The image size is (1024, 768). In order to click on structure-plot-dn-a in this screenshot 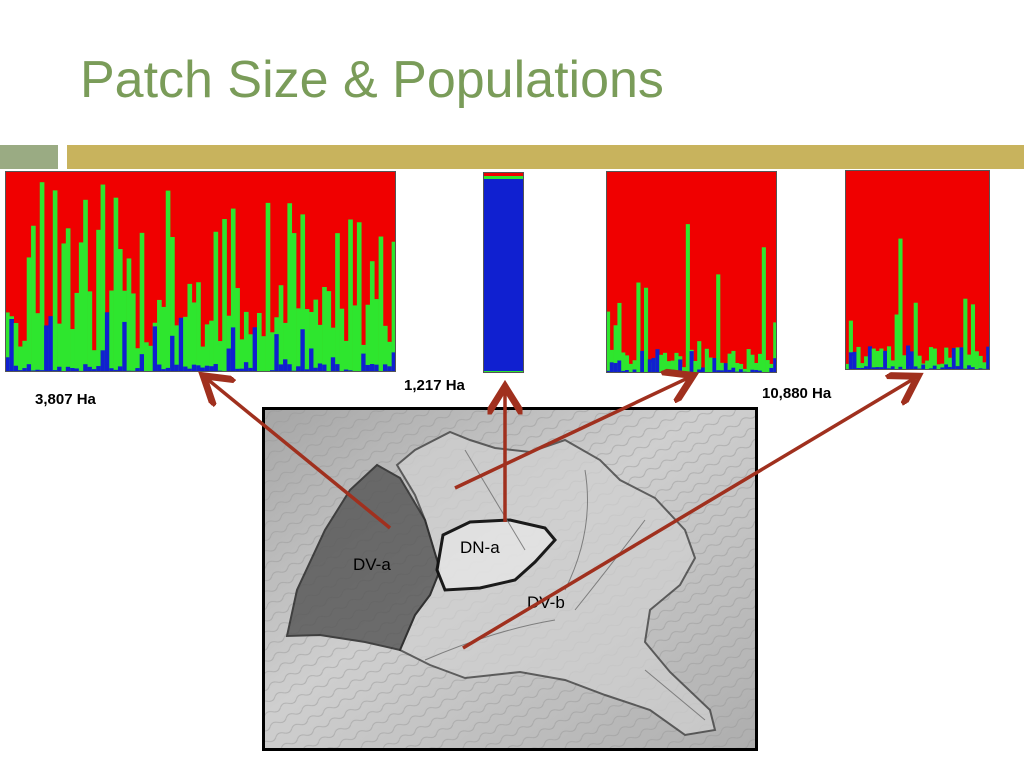, I will do `click(503, 272)`.